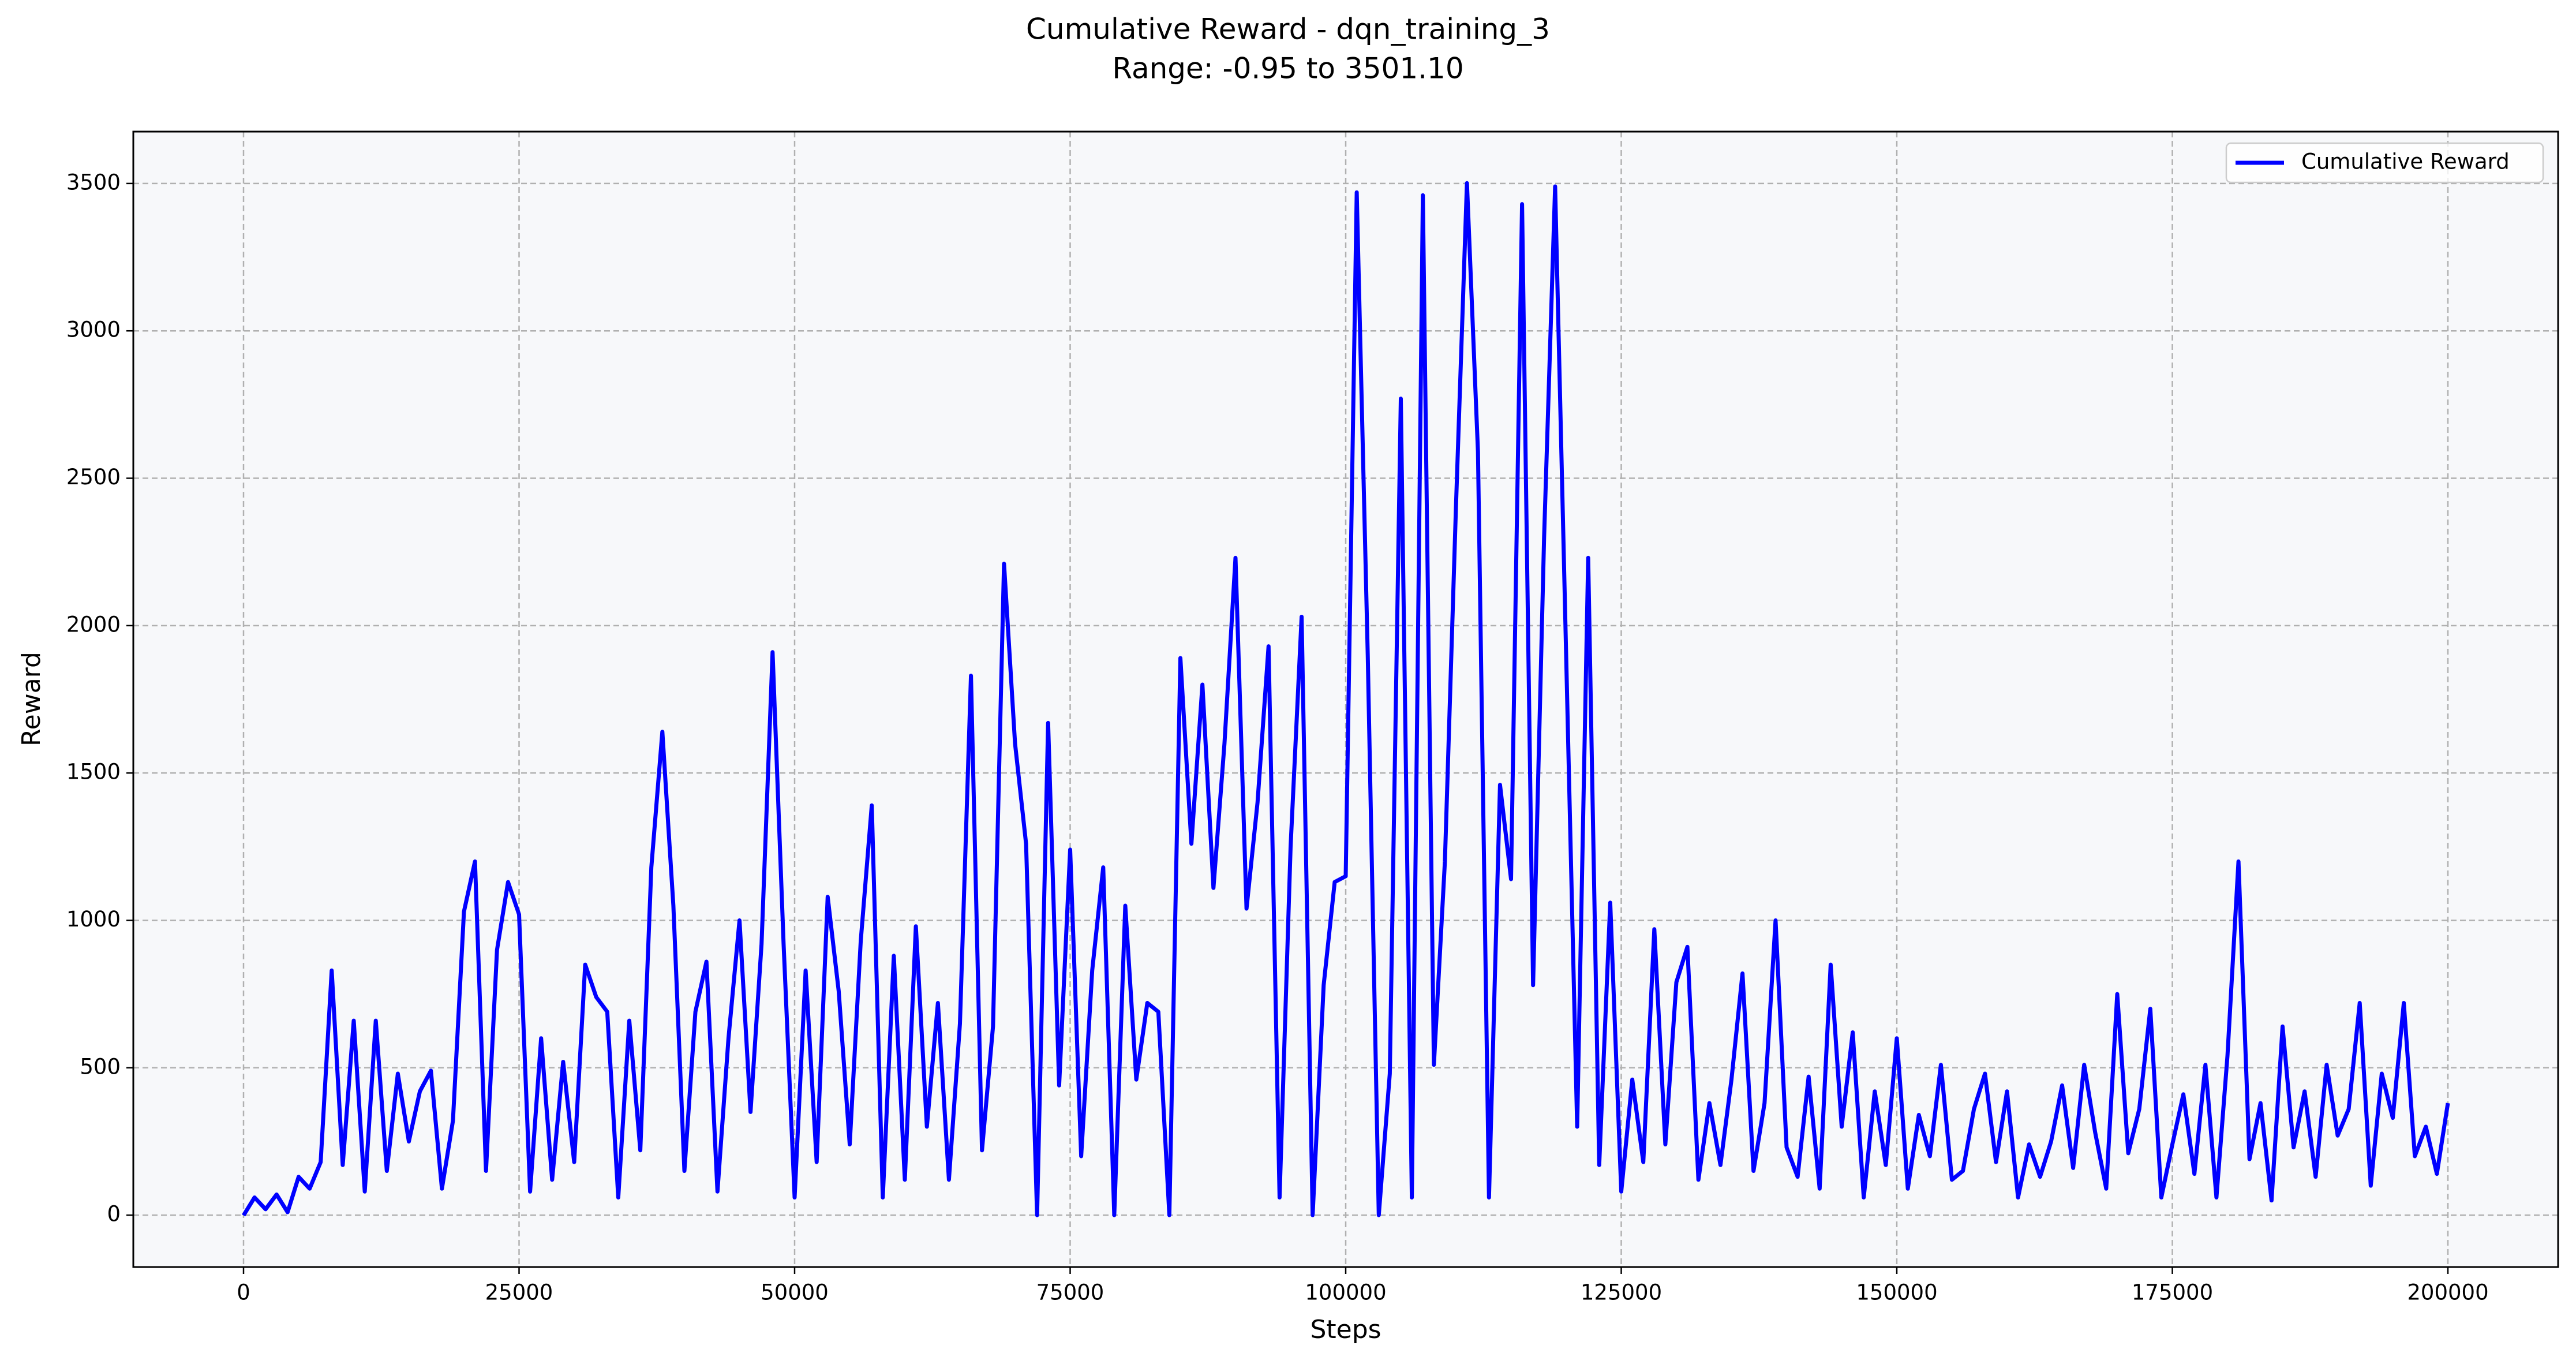  I want to click on x-tick-label: 175000, so click(2172, 1292).